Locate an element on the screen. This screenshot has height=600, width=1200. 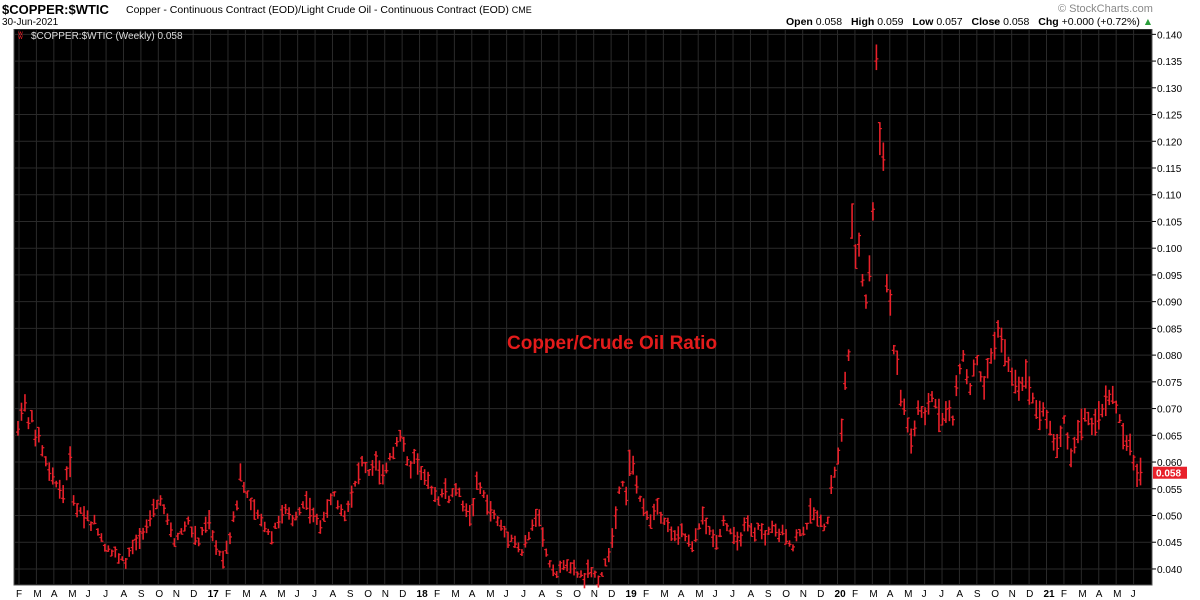
x-year-label: 20 is located at coordinates (841, 594).